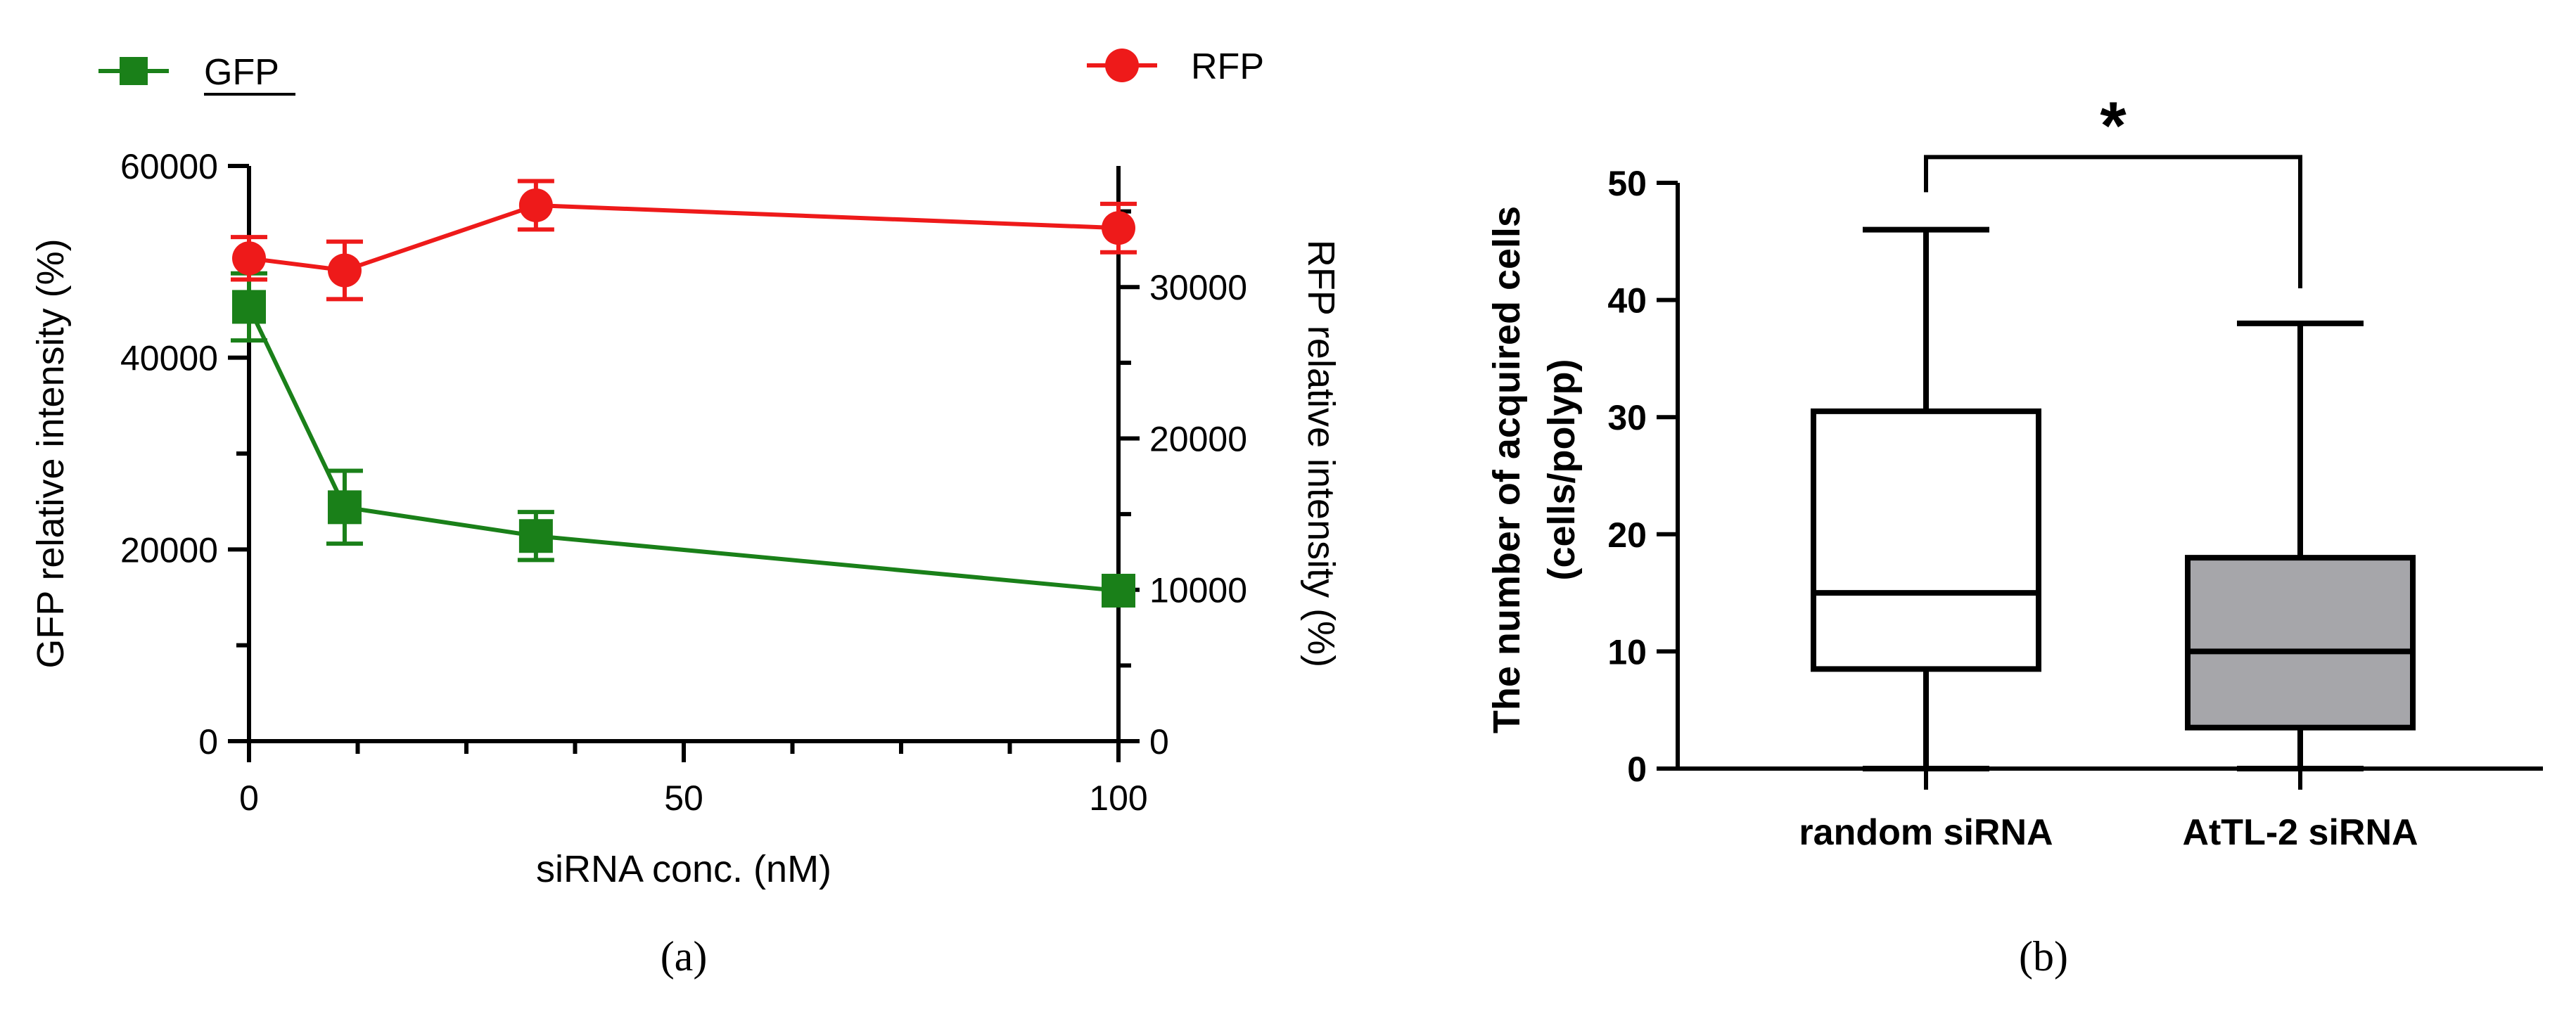  Describe the element at coordinates (1562, 470) in the screenshot. I see `y-axis-label-line2: (cells/polyp)` at that location.